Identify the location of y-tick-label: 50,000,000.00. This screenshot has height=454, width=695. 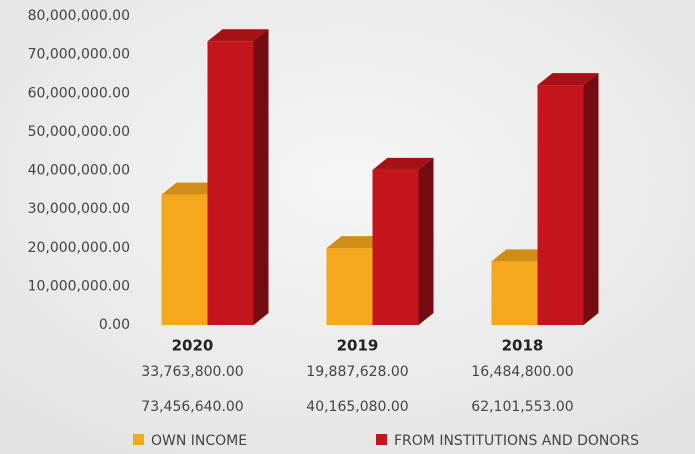
(79, 132).